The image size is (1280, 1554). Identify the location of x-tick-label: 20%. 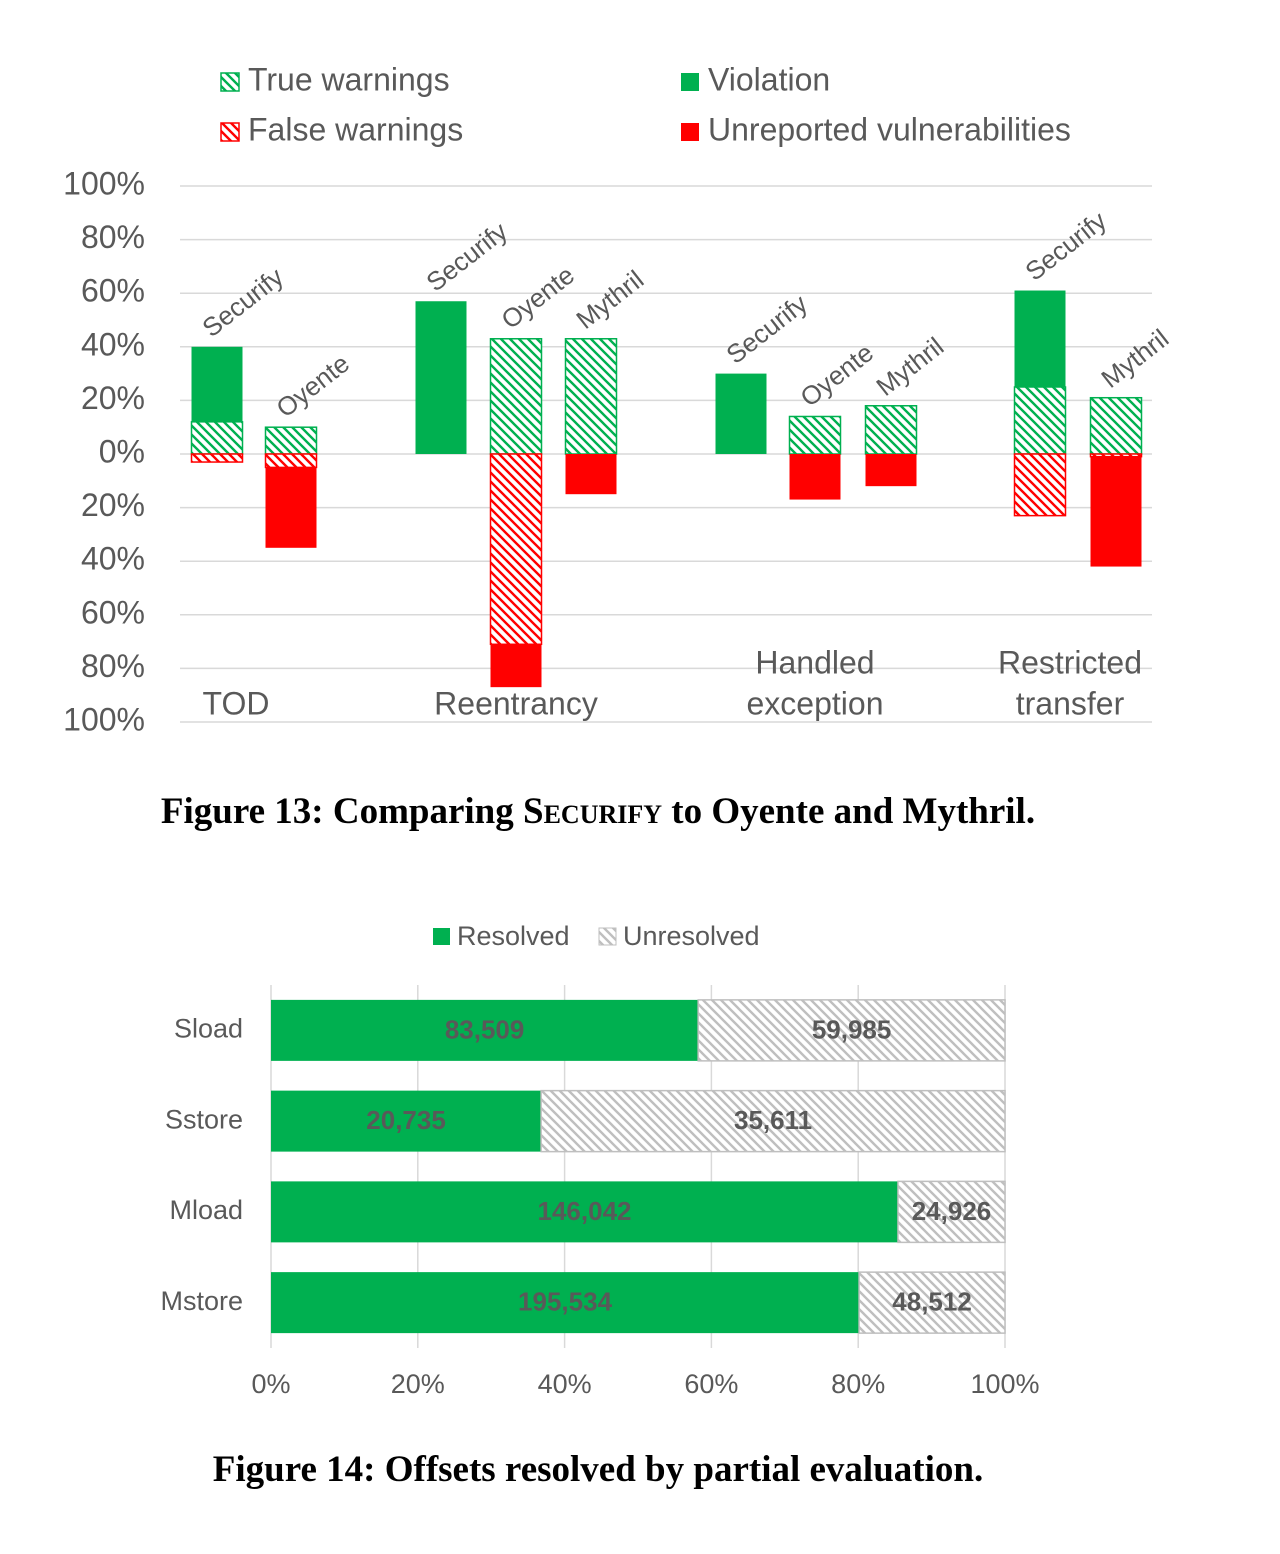
(418, 1384).